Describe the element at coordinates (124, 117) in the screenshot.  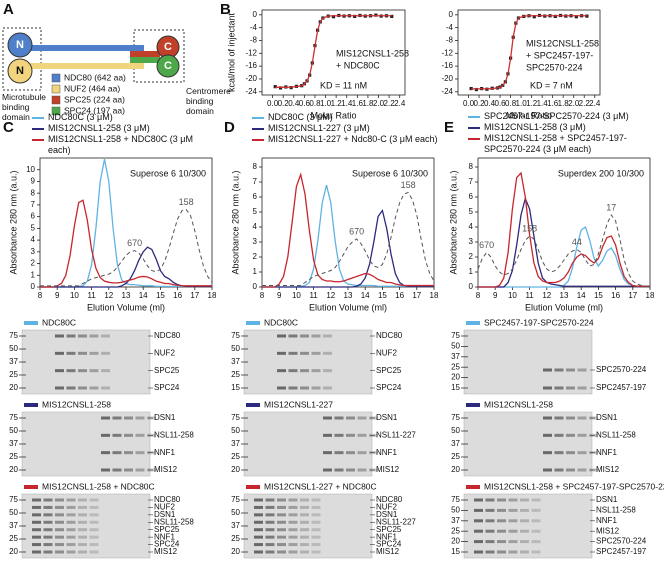
I see `legend-entry: NDC80C (3 μM)` at that location.